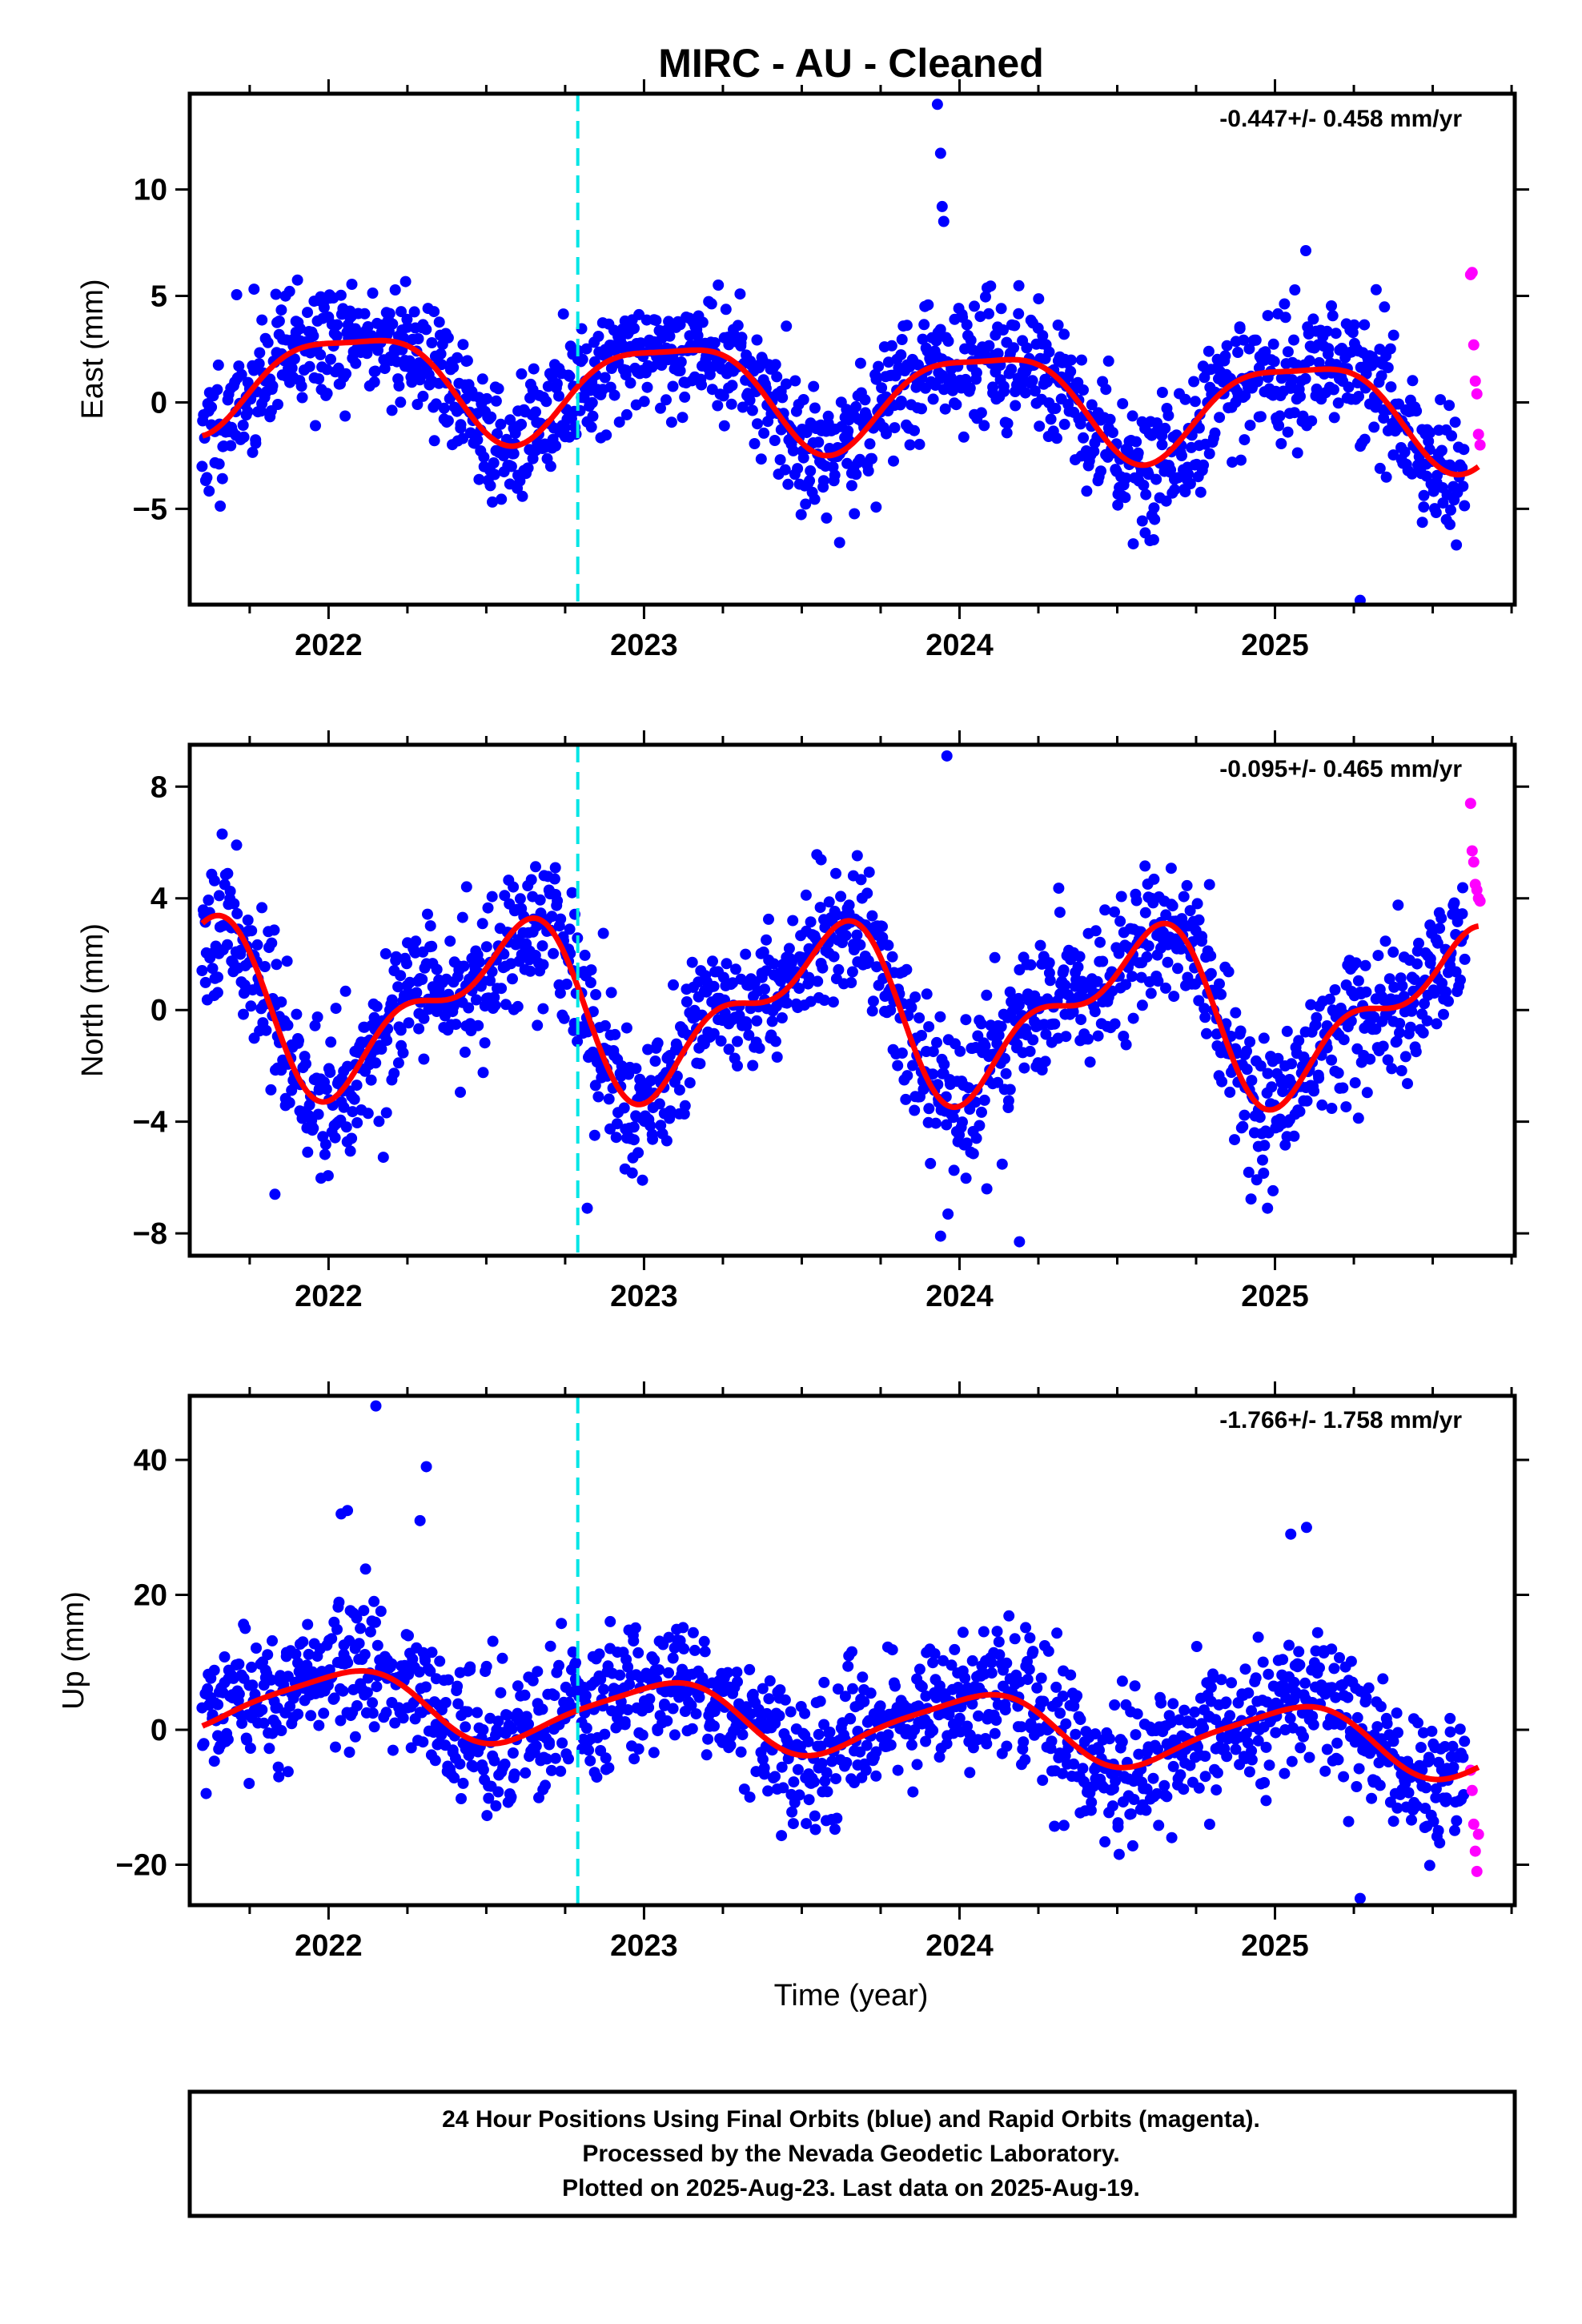  I want to click on up-rate-label: -1.766+/- 1.758 mm/yr, so click(1340, 1420).